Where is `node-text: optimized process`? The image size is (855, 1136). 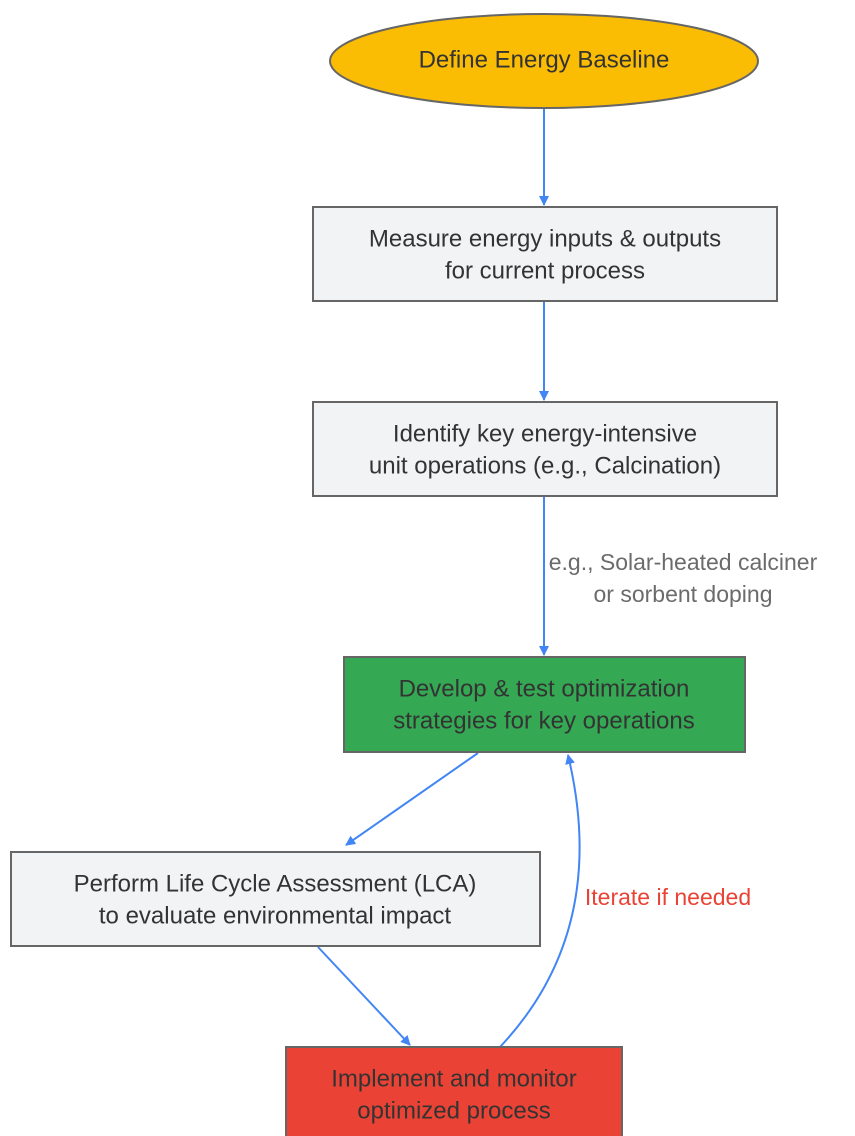
node-text: optimized process is located at coordinates (453, 1110).